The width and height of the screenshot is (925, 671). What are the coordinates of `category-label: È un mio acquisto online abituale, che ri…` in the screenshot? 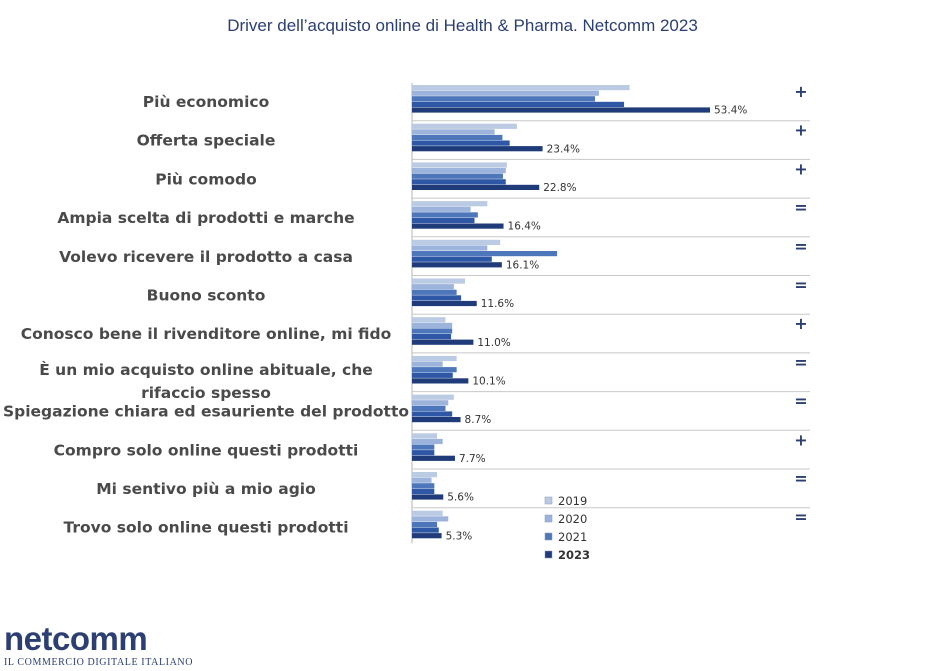 It's located at (206, 381).